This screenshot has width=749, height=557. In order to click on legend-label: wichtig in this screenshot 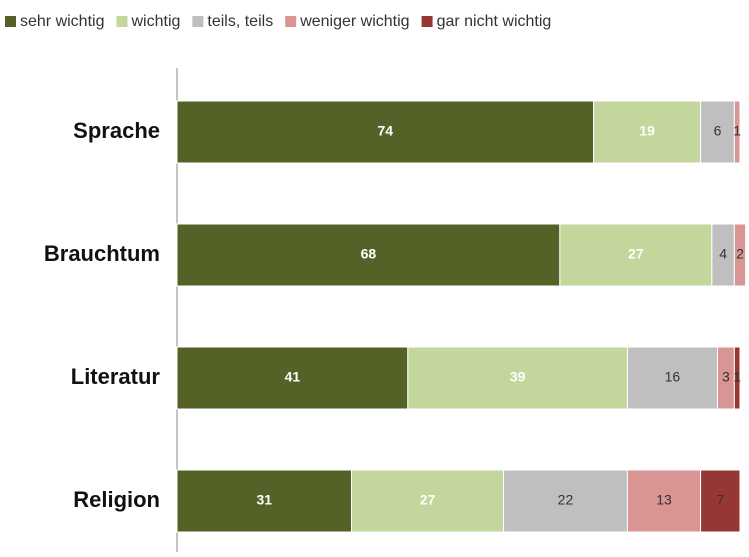, I will do `click(155, 21)`.